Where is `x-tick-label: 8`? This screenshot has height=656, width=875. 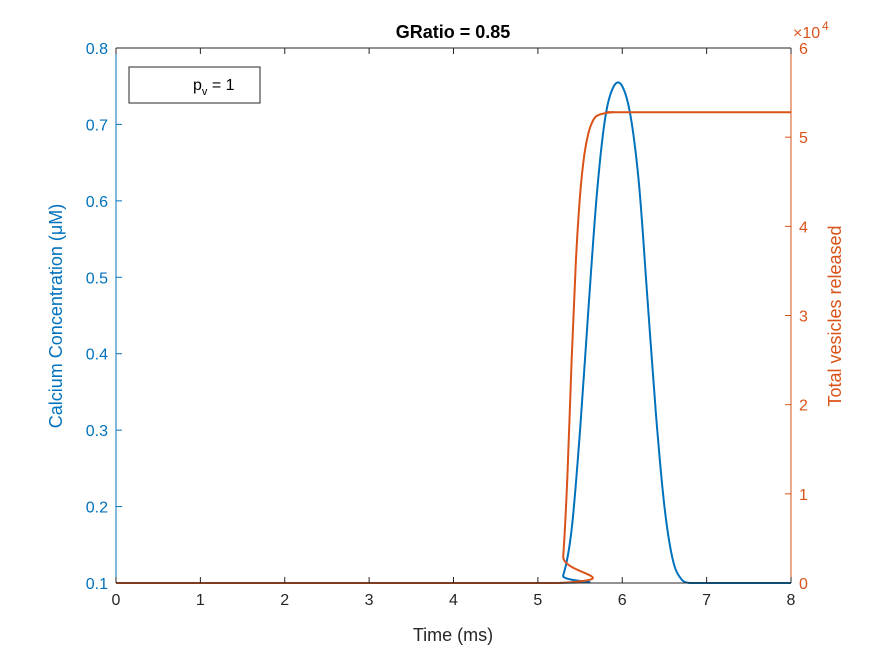 x-tick-label: 8 is located at coordinates (791, 600).